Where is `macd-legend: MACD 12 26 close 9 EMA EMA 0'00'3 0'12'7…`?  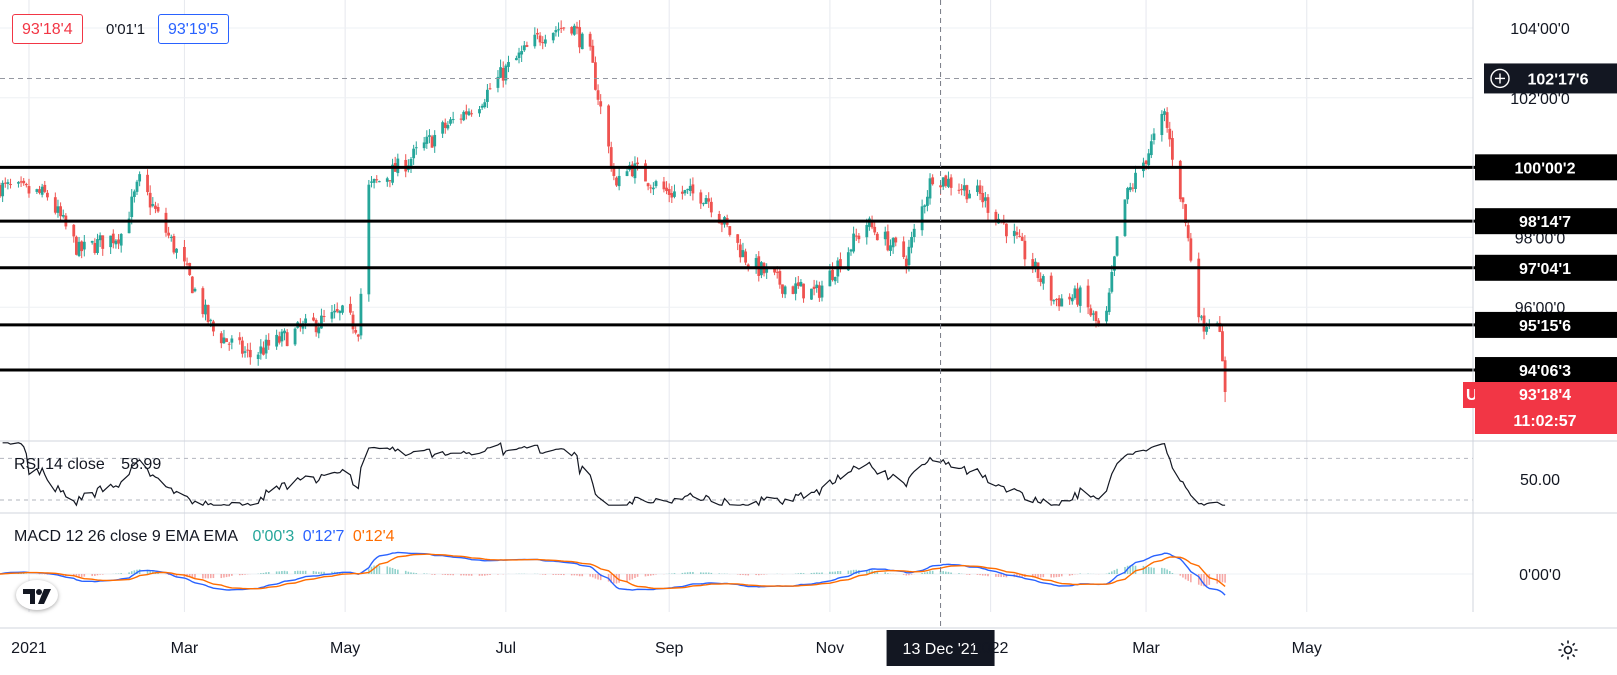 macd-legend: MACD 12 26 close 9 EMA EMA 0'00'3 0'12'7… is located at coordinates (206, 537).